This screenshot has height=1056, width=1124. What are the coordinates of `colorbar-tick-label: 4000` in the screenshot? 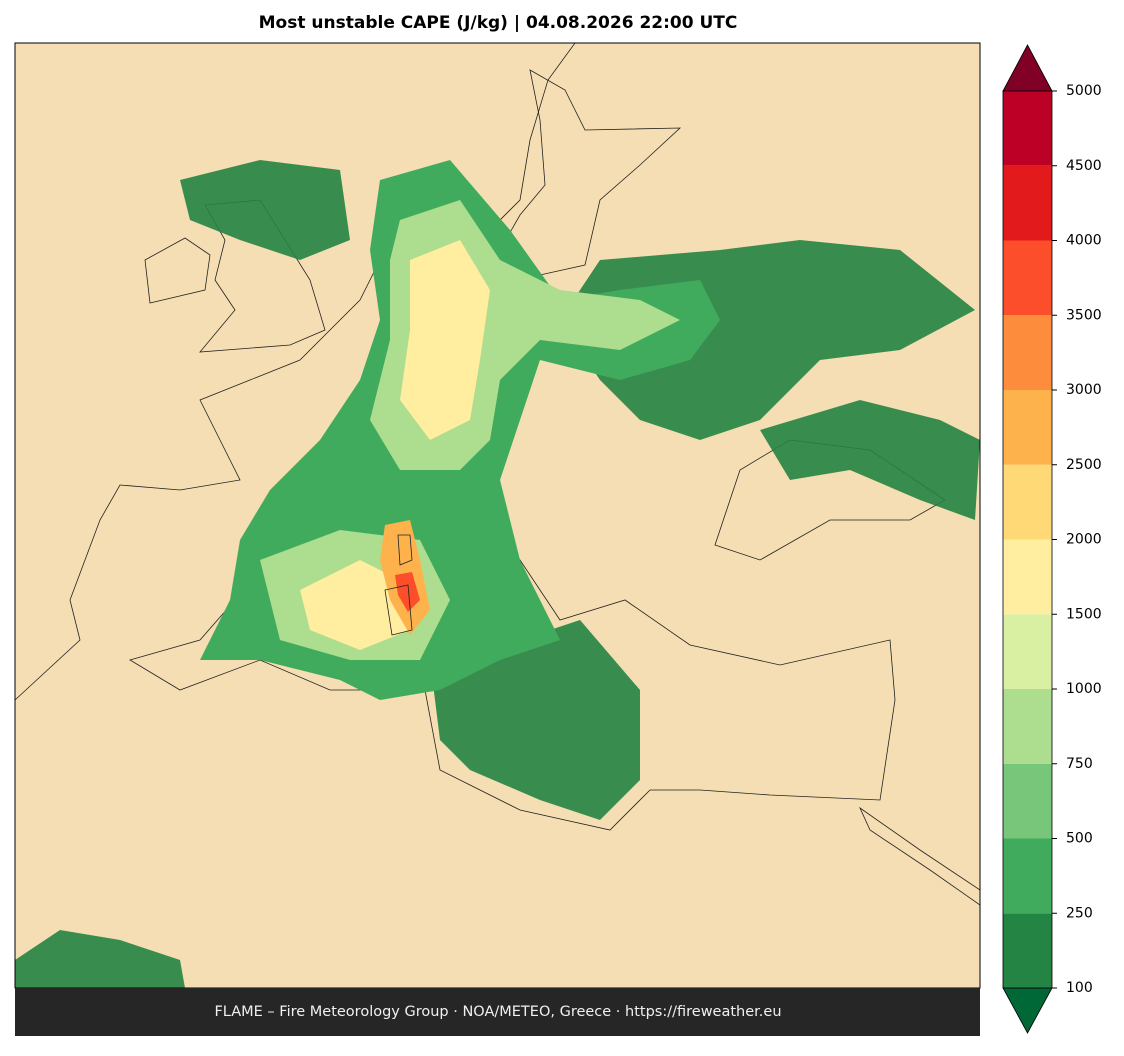 It's located at (1084, 241).